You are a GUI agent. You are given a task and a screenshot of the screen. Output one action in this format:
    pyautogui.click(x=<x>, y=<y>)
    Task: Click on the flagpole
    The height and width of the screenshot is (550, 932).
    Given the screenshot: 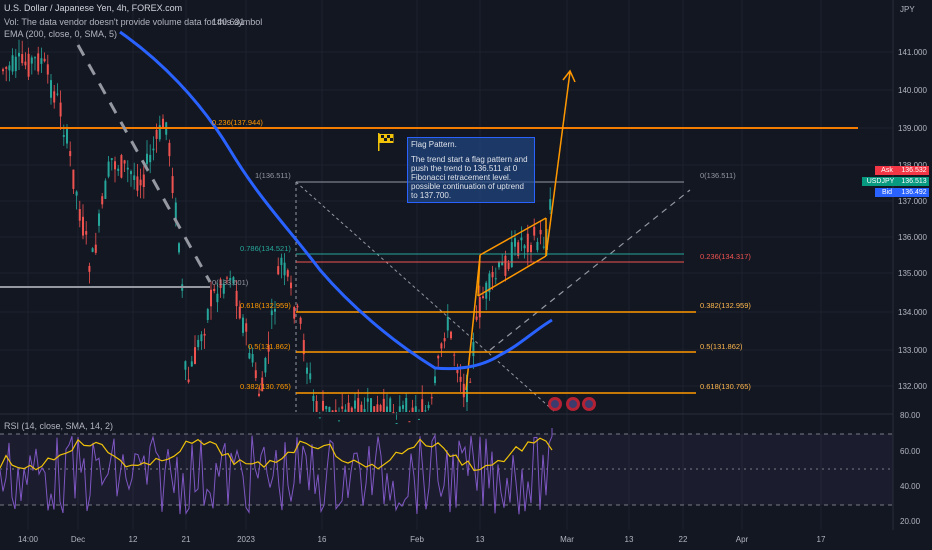 What is the action you would take?
    pyautogui.click(x=473, y=323)
    